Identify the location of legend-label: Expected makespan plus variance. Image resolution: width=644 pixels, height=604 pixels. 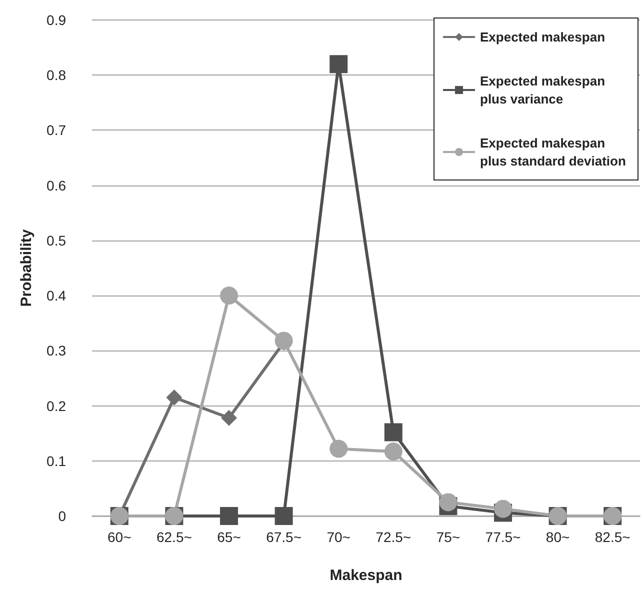
(544, 90).